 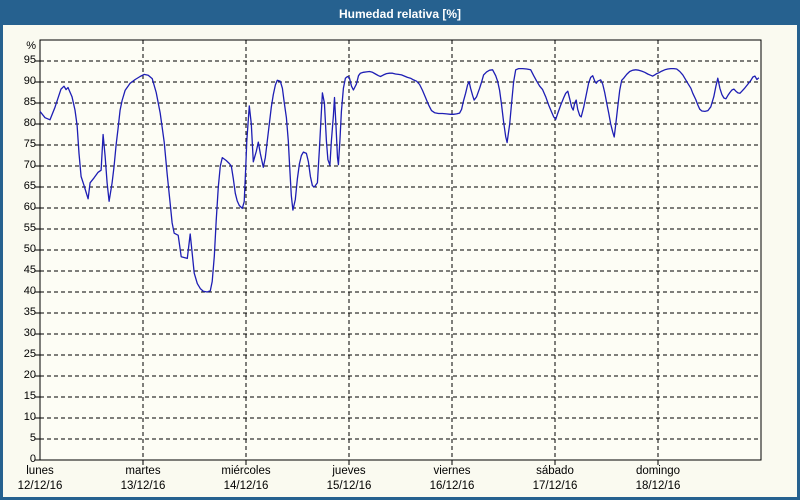 What do you see at coordinates (31, 46) in the screenshot?
I see `y-axis-unit-label: %` at bounding box center [31, 46].